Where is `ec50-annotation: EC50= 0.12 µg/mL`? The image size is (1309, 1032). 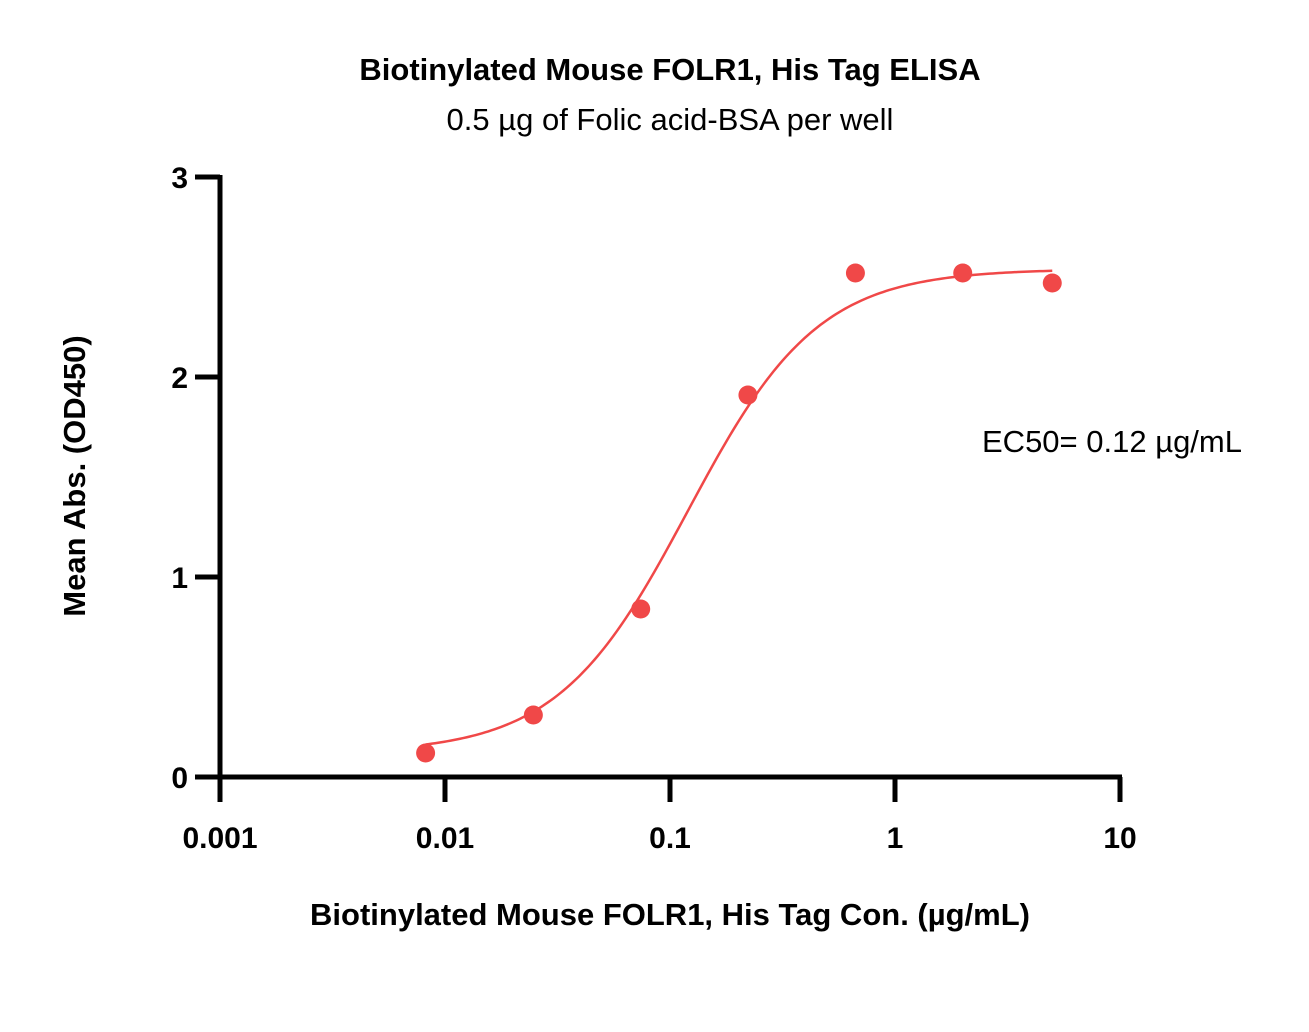 ec50-annotation: EC50= 0.12 µg/mL is located at coordinates (1112, 441).